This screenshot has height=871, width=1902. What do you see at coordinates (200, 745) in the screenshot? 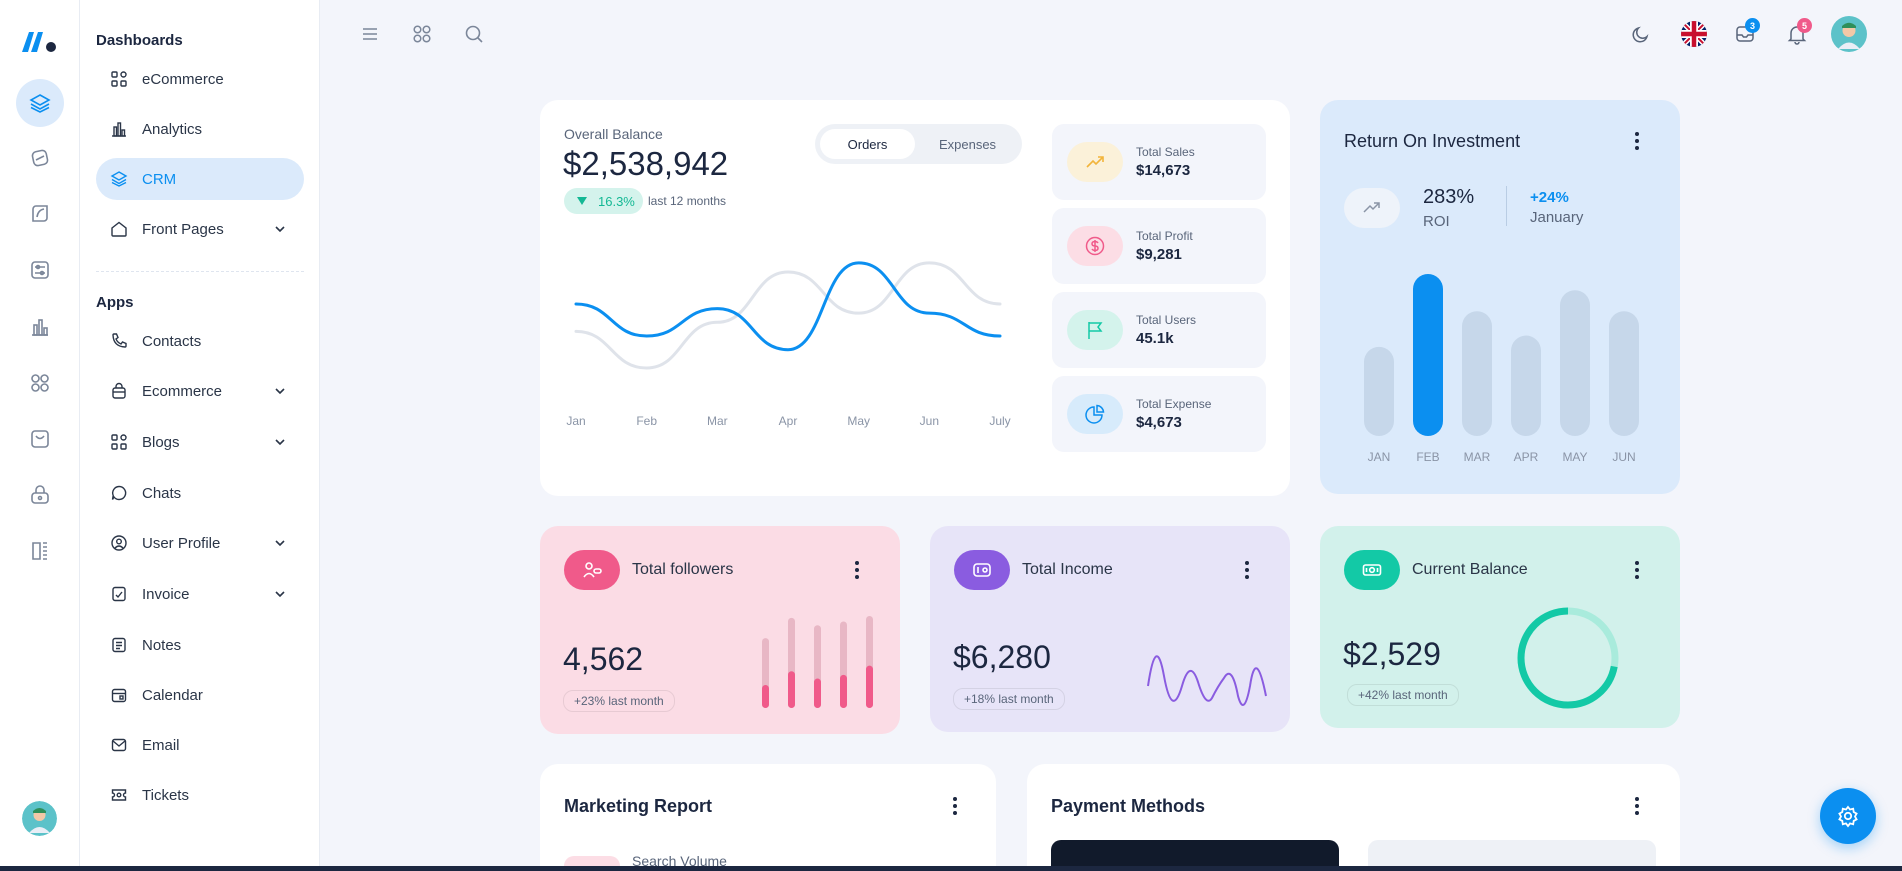
I see `sidebar-item-email: Email` at bounding box center [200, 745].